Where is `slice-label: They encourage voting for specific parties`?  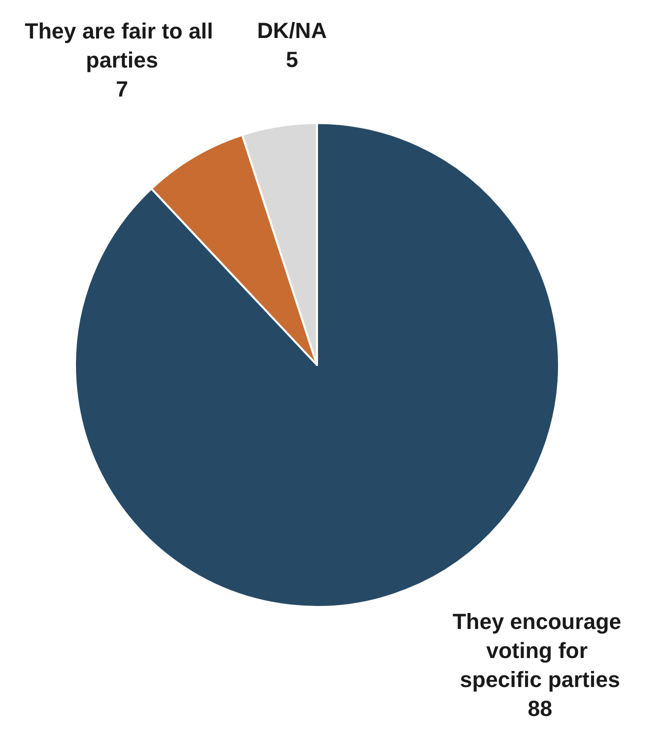
slice-label: They encourage voting for specific parties is located at coordinates (540, 650).